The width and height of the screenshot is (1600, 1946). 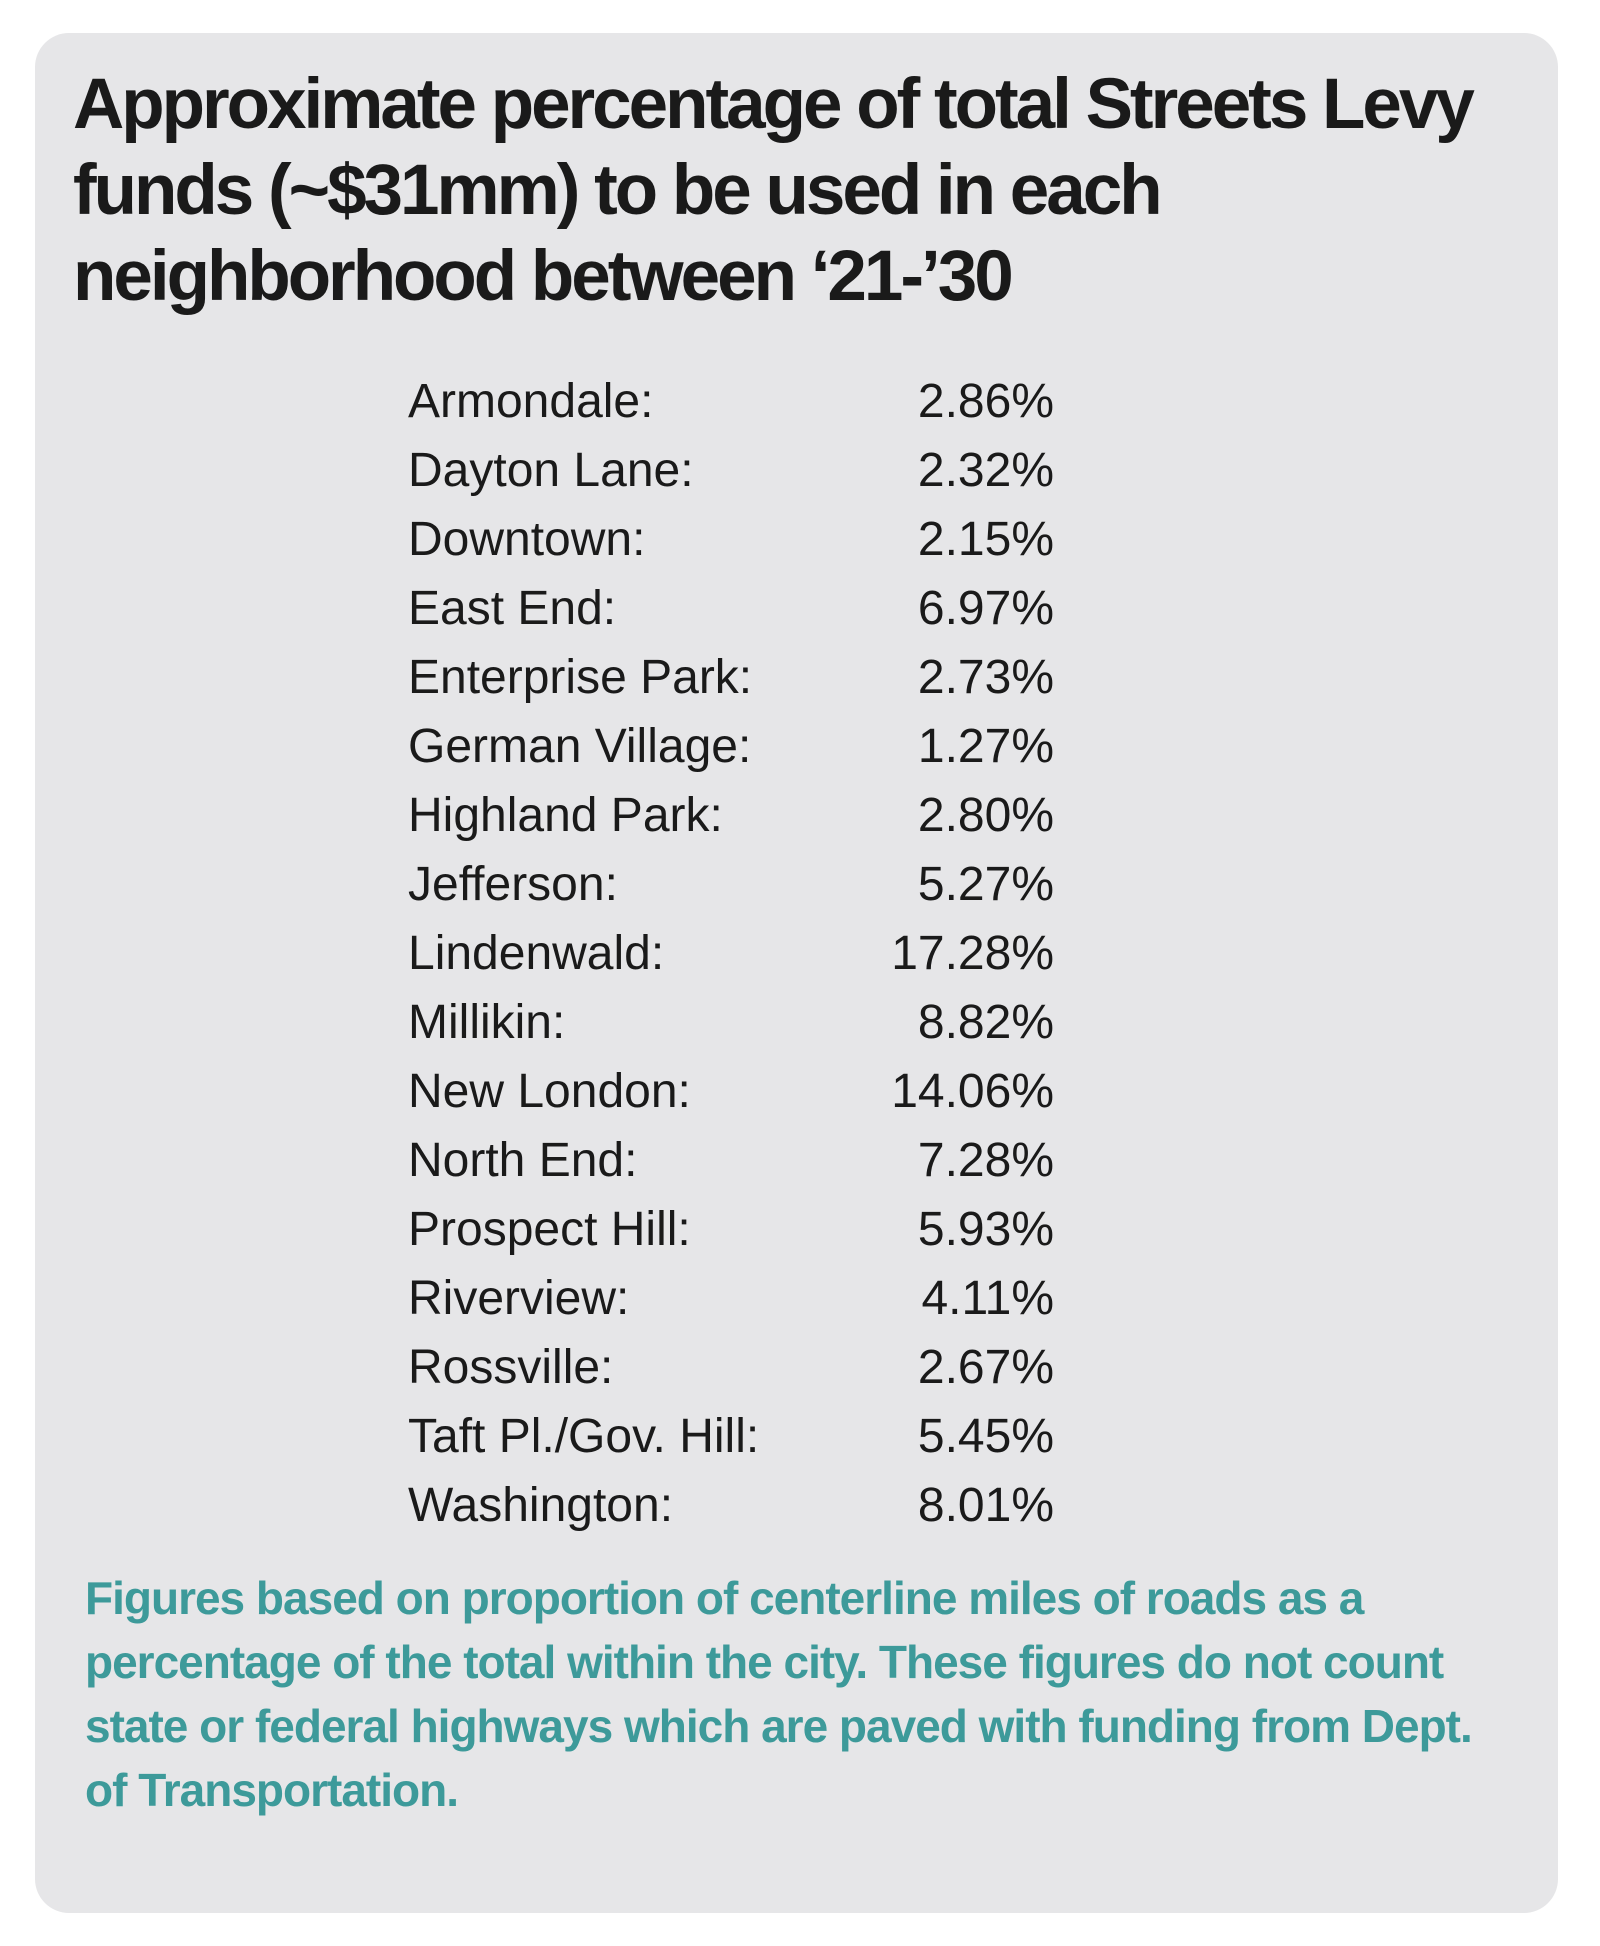 I want to click on list-item: German Village: 1.27%, so click(x=733, y=746).